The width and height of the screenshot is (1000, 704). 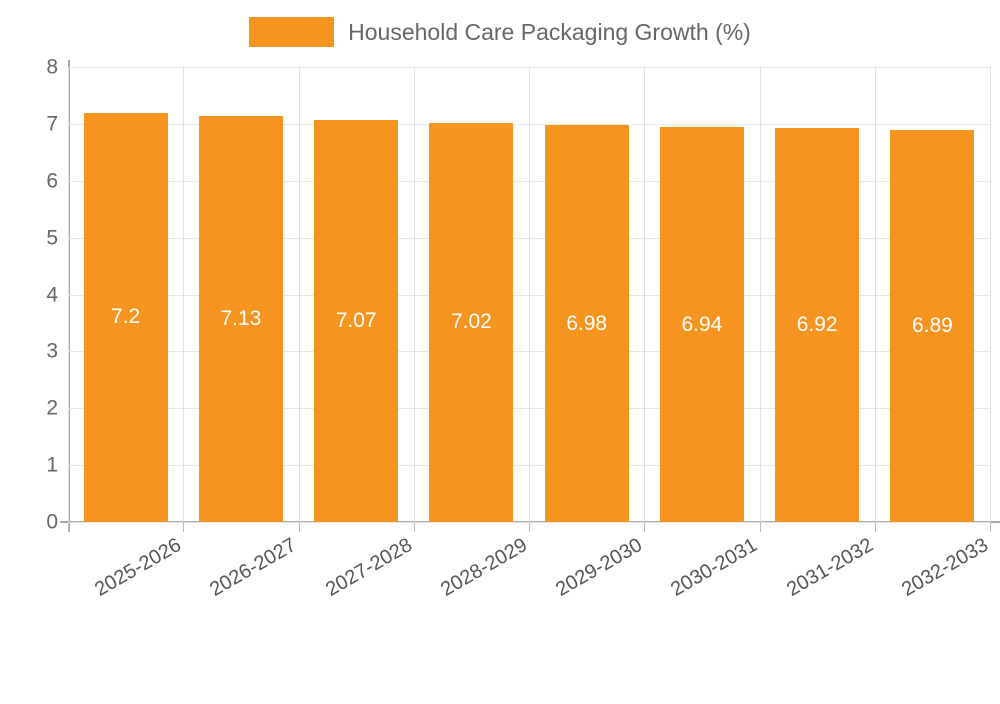 I want to click on chart-legend: Household Care Packaging Growth (%), so click(x=500, y=32).